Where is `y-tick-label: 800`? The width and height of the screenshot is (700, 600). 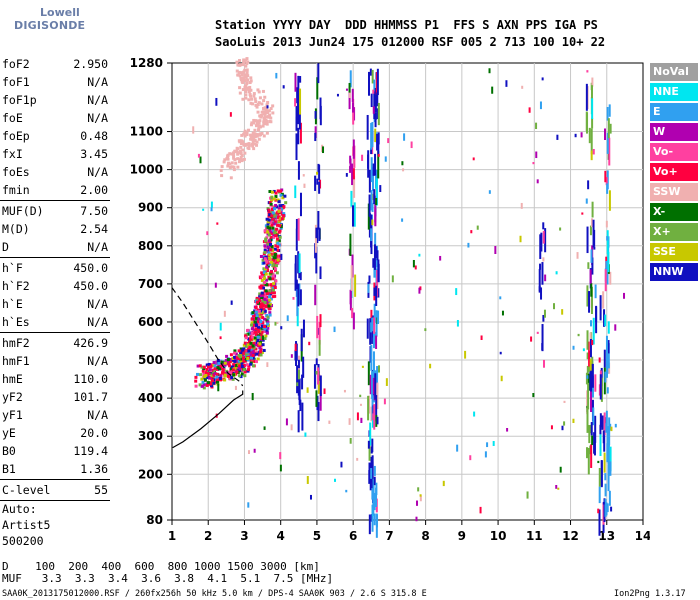
y-tick-label: 800 is located at coordinates (150, 246).